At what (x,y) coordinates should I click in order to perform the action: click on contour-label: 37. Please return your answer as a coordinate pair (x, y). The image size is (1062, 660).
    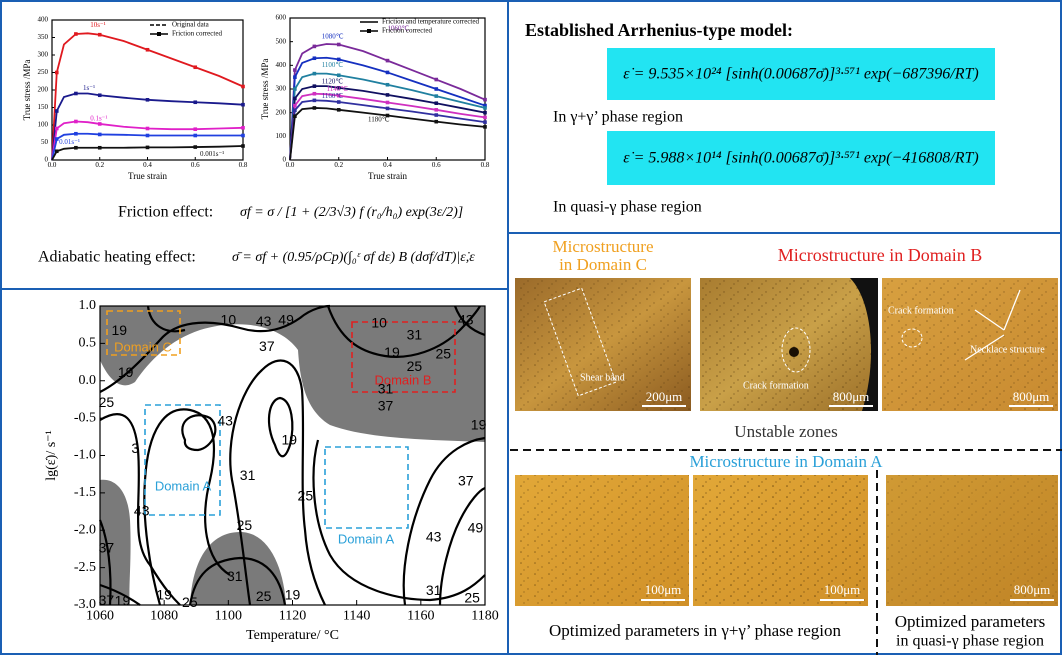
    Looking at the image, I should click on (107, 600).